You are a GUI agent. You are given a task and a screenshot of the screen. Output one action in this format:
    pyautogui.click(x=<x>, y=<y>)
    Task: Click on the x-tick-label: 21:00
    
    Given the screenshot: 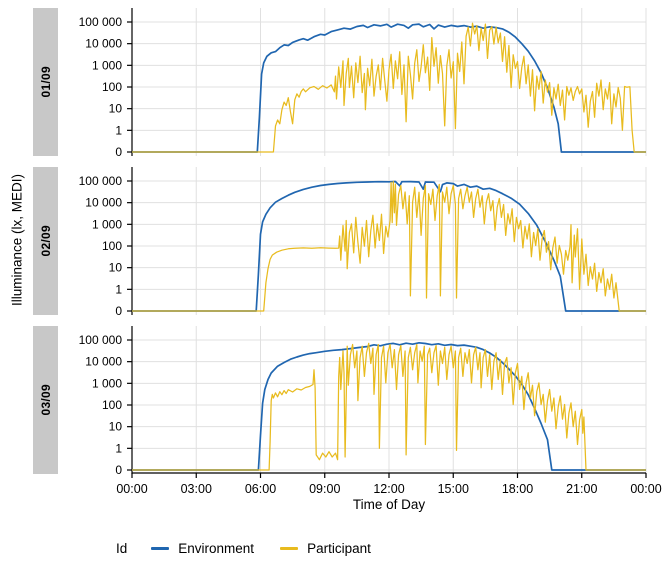 What is the action you would take?
    pyautogui.click(x=581, y=489)
    